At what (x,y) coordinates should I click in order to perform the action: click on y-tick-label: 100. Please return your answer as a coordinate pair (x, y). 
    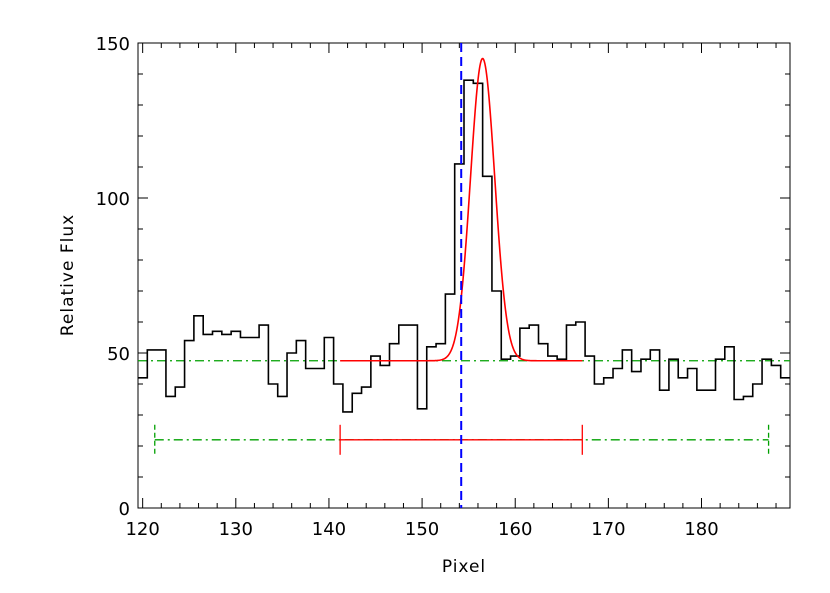
    Looking at the image, I should click on (113, 199).